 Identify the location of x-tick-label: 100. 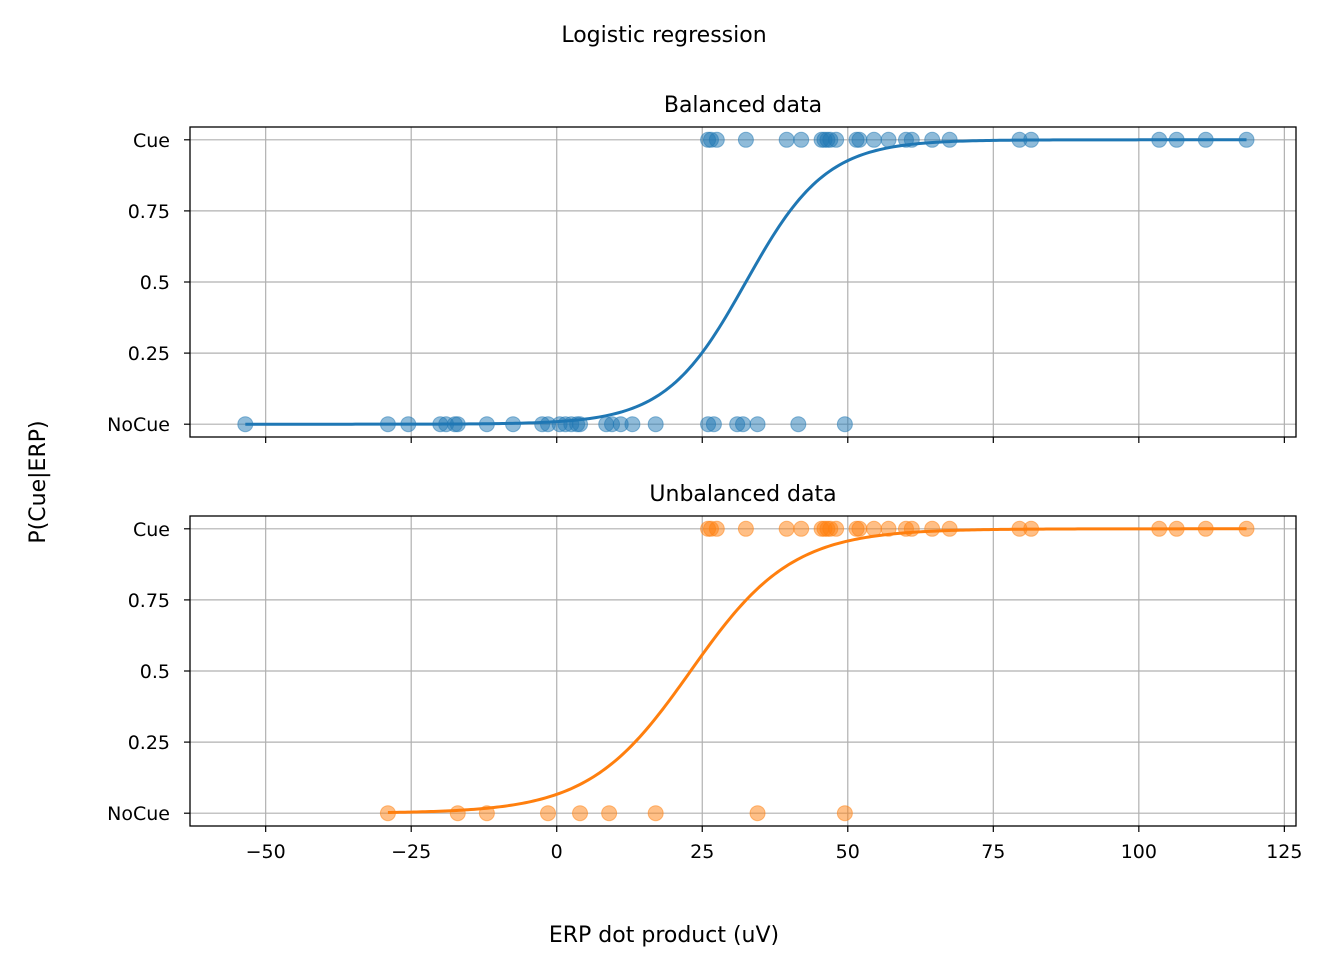
(1139, 852).